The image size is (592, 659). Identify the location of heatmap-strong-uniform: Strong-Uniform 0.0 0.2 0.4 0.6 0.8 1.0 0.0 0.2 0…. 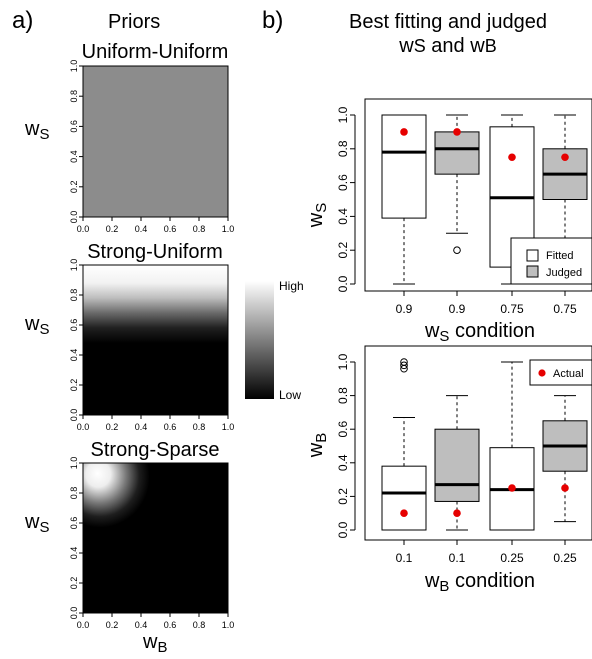
(129, 336).